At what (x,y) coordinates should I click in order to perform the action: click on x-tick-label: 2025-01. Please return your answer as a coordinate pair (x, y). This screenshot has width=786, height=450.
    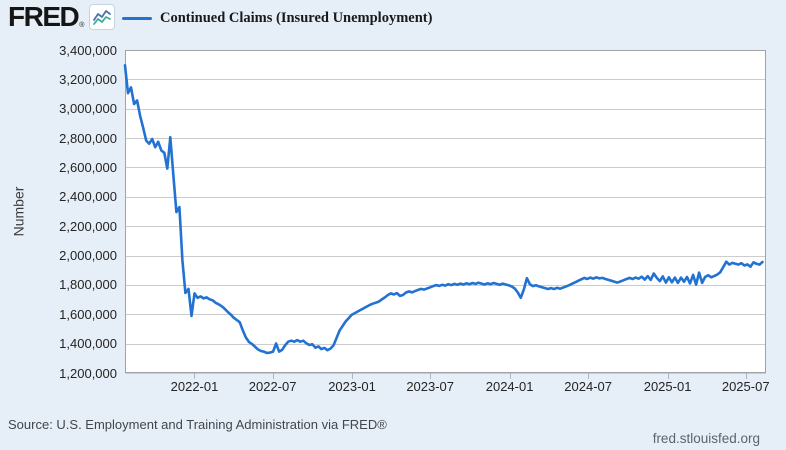
    Looking at the image, I should click on (667, 386).